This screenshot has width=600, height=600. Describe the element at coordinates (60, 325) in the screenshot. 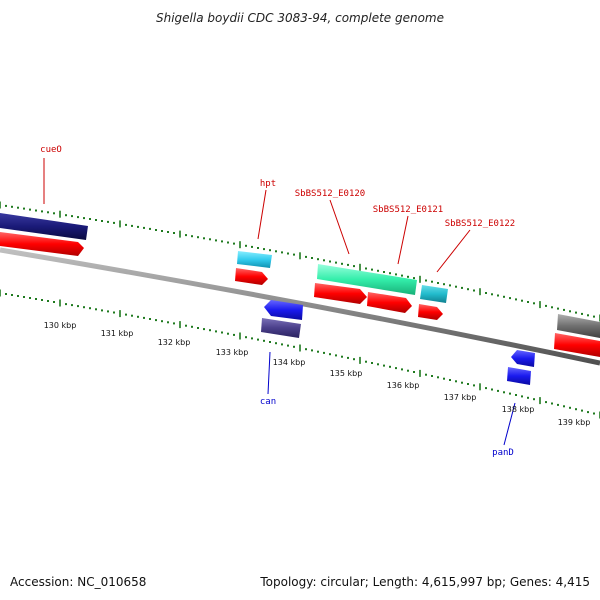

I see `ruler-label-130: 130 kbp` at that location.